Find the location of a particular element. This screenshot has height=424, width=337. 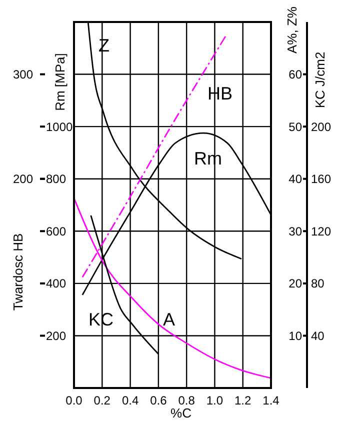

y-tick-label: 80 is located at coordinates (318, 283).